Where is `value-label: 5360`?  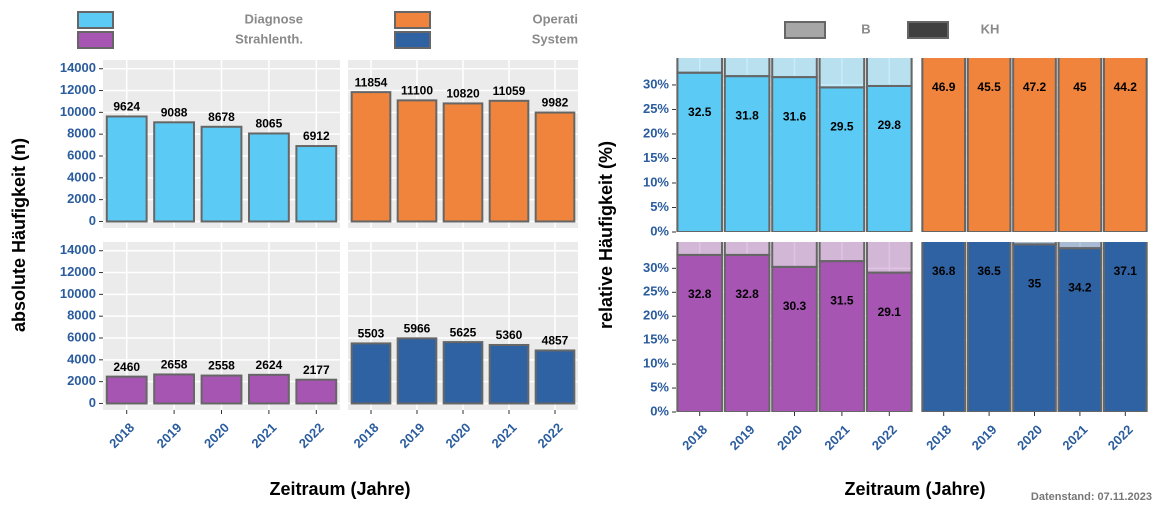 value-label: 5360 is located at coordinates (509, 335).